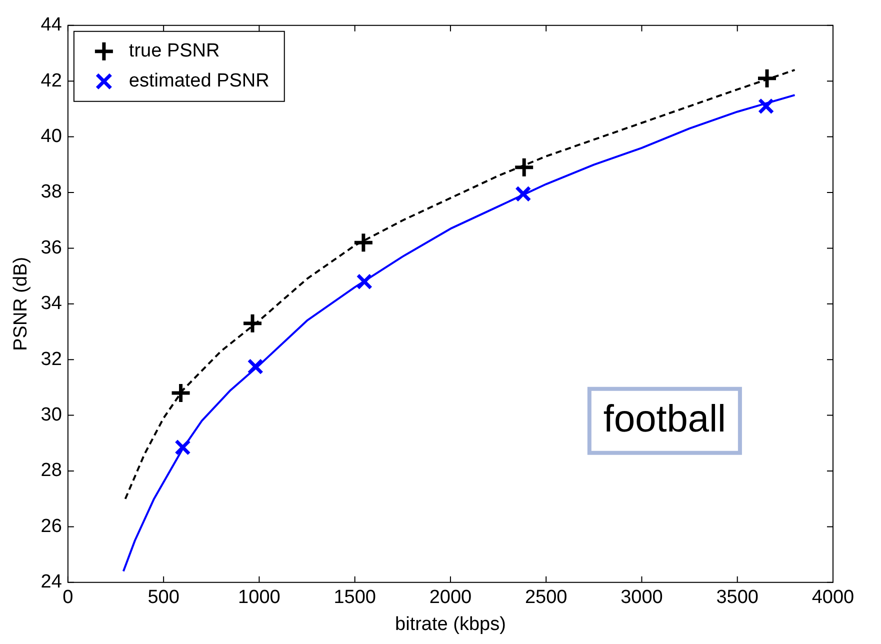 Image resolution: width=881 pixels, height=644 pixels. What do you see at coordinates (51, 415) in the screenshot?
I see `y-tick-label: 30` at bounding box center [51, 415].